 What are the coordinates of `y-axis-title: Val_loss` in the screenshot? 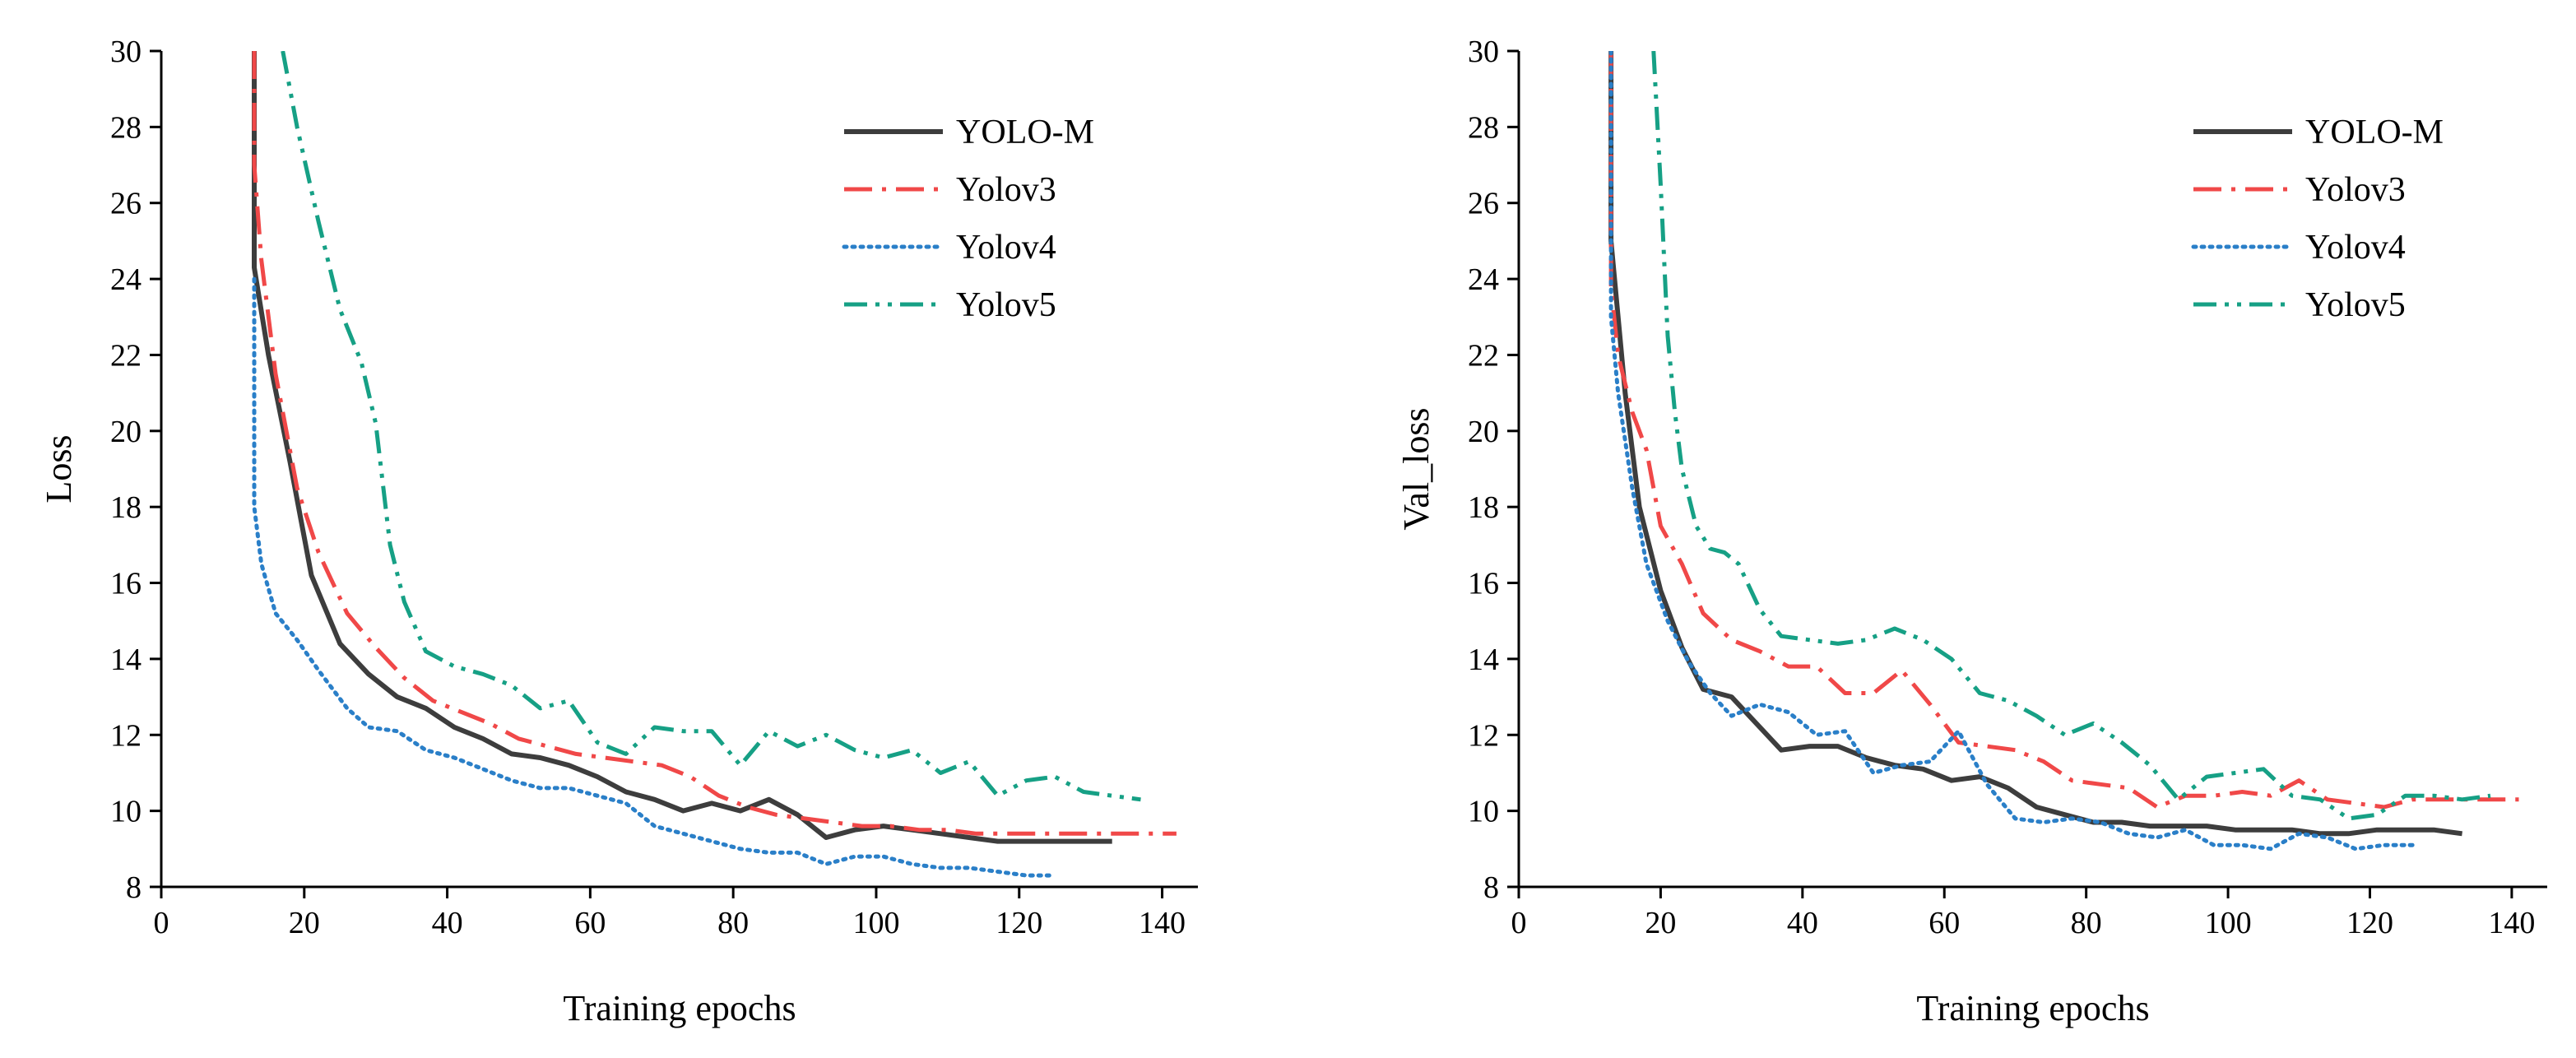 It's located at (1416, 468).